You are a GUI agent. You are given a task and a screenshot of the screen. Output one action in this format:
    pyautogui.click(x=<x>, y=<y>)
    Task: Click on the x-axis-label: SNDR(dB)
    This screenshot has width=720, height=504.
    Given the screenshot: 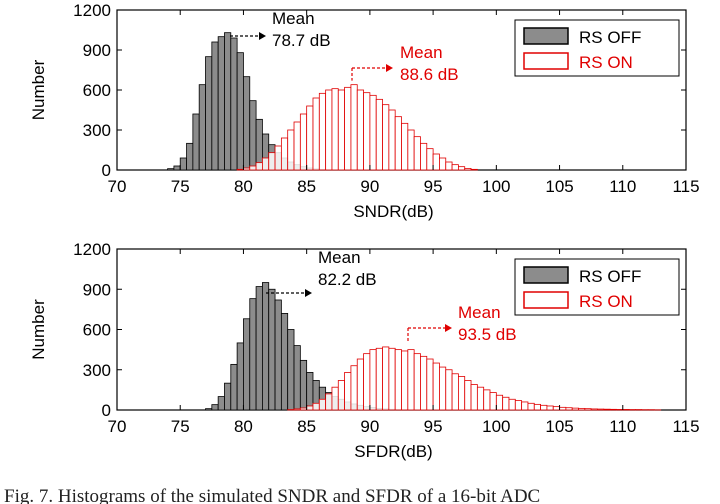 What is the action you would take?
    pyautogui.click(x=393, y=211)
    